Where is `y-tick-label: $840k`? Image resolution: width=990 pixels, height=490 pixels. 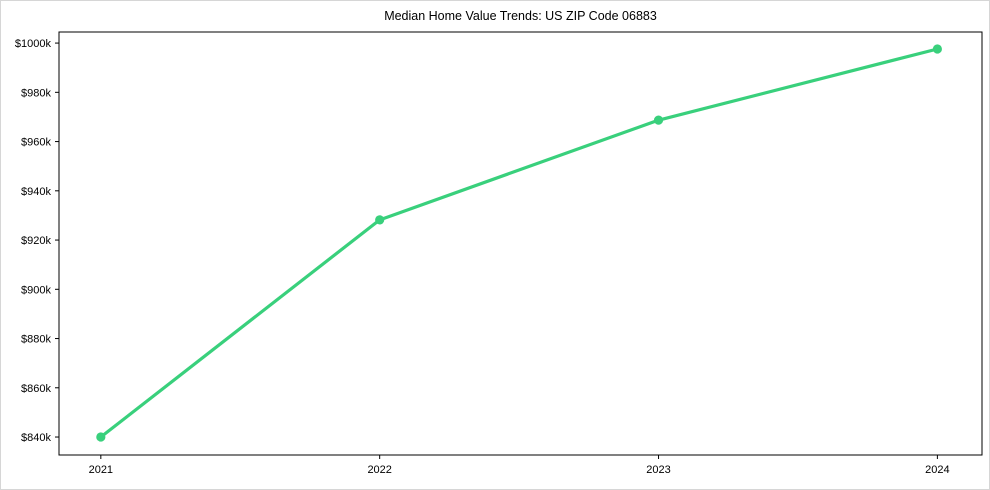 y-tick-label: $840k is located at coordinates (36, 438).